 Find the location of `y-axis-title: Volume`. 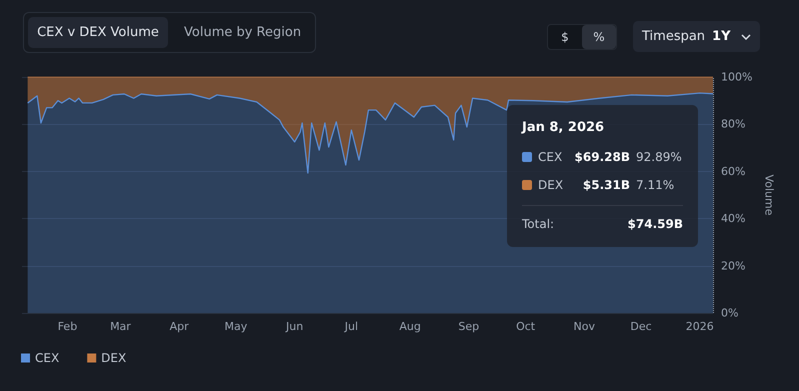

y-axis-title: Volume is located at coordinates (769, 195).